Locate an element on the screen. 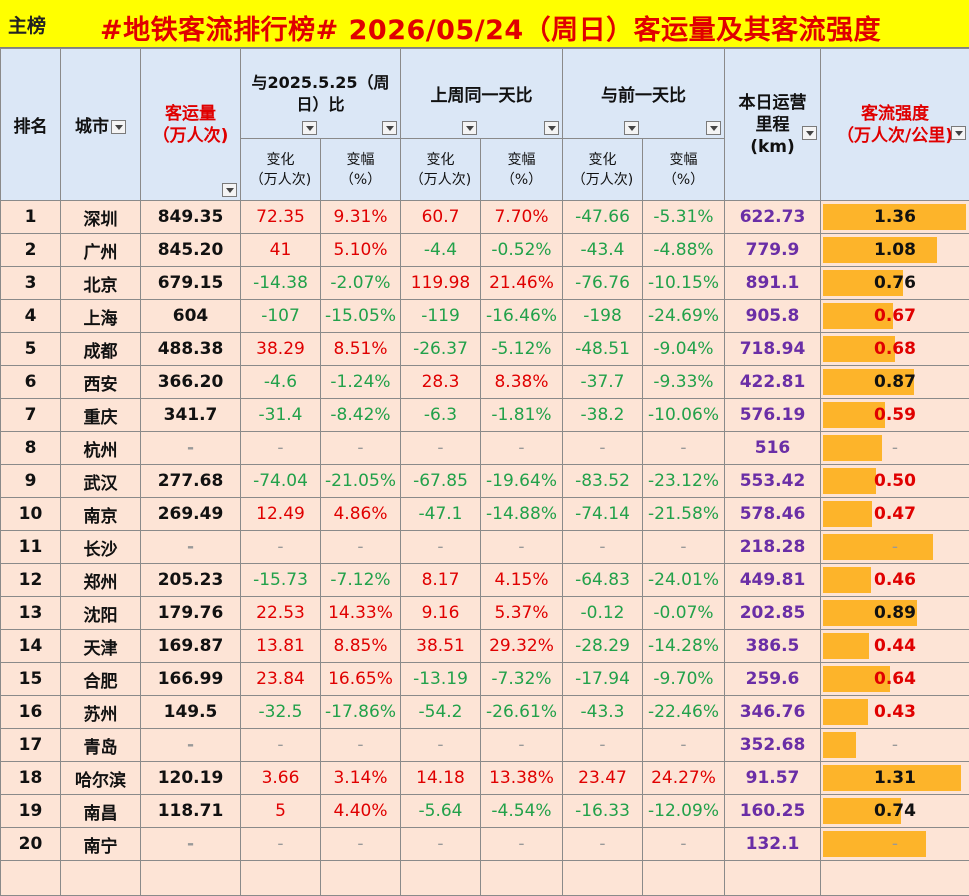  city-cell: 苏州 is located at coordinates (101, 712).